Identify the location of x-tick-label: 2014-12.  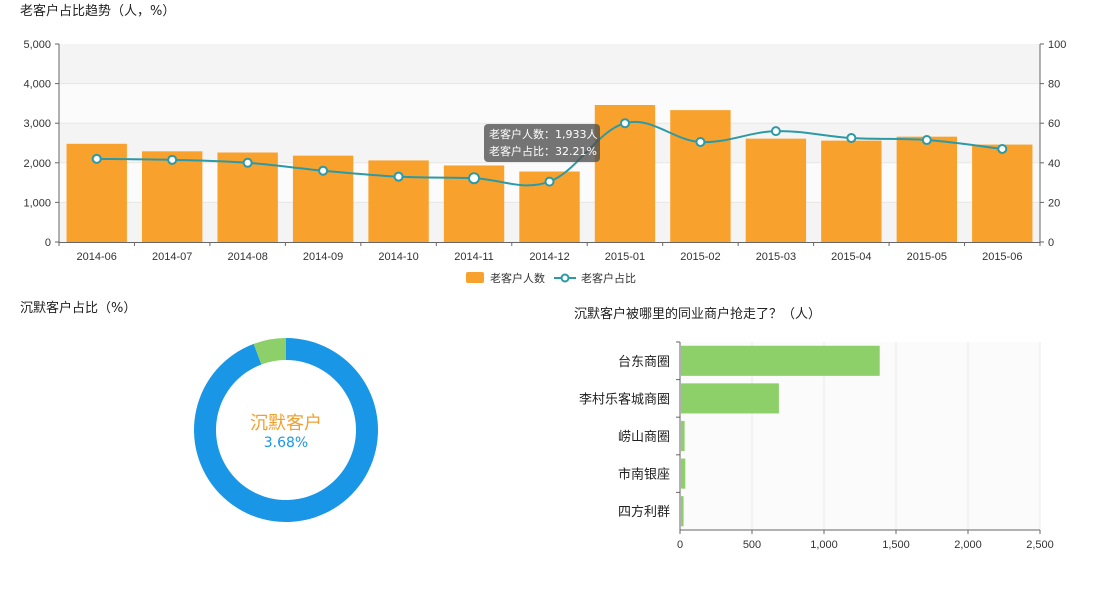
(549, 257).